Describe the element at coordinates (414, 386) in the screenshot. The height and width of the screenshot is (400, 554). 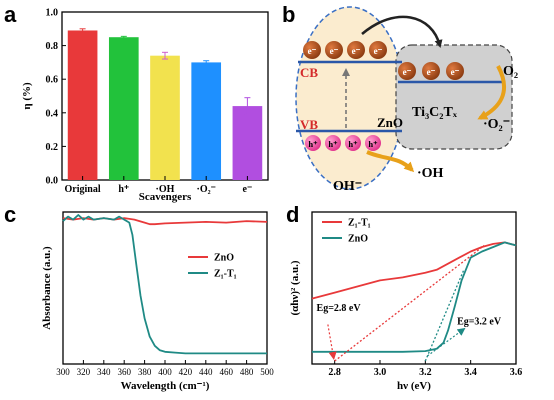
I see `x-axis-label-d: hν (eV)` at that location.